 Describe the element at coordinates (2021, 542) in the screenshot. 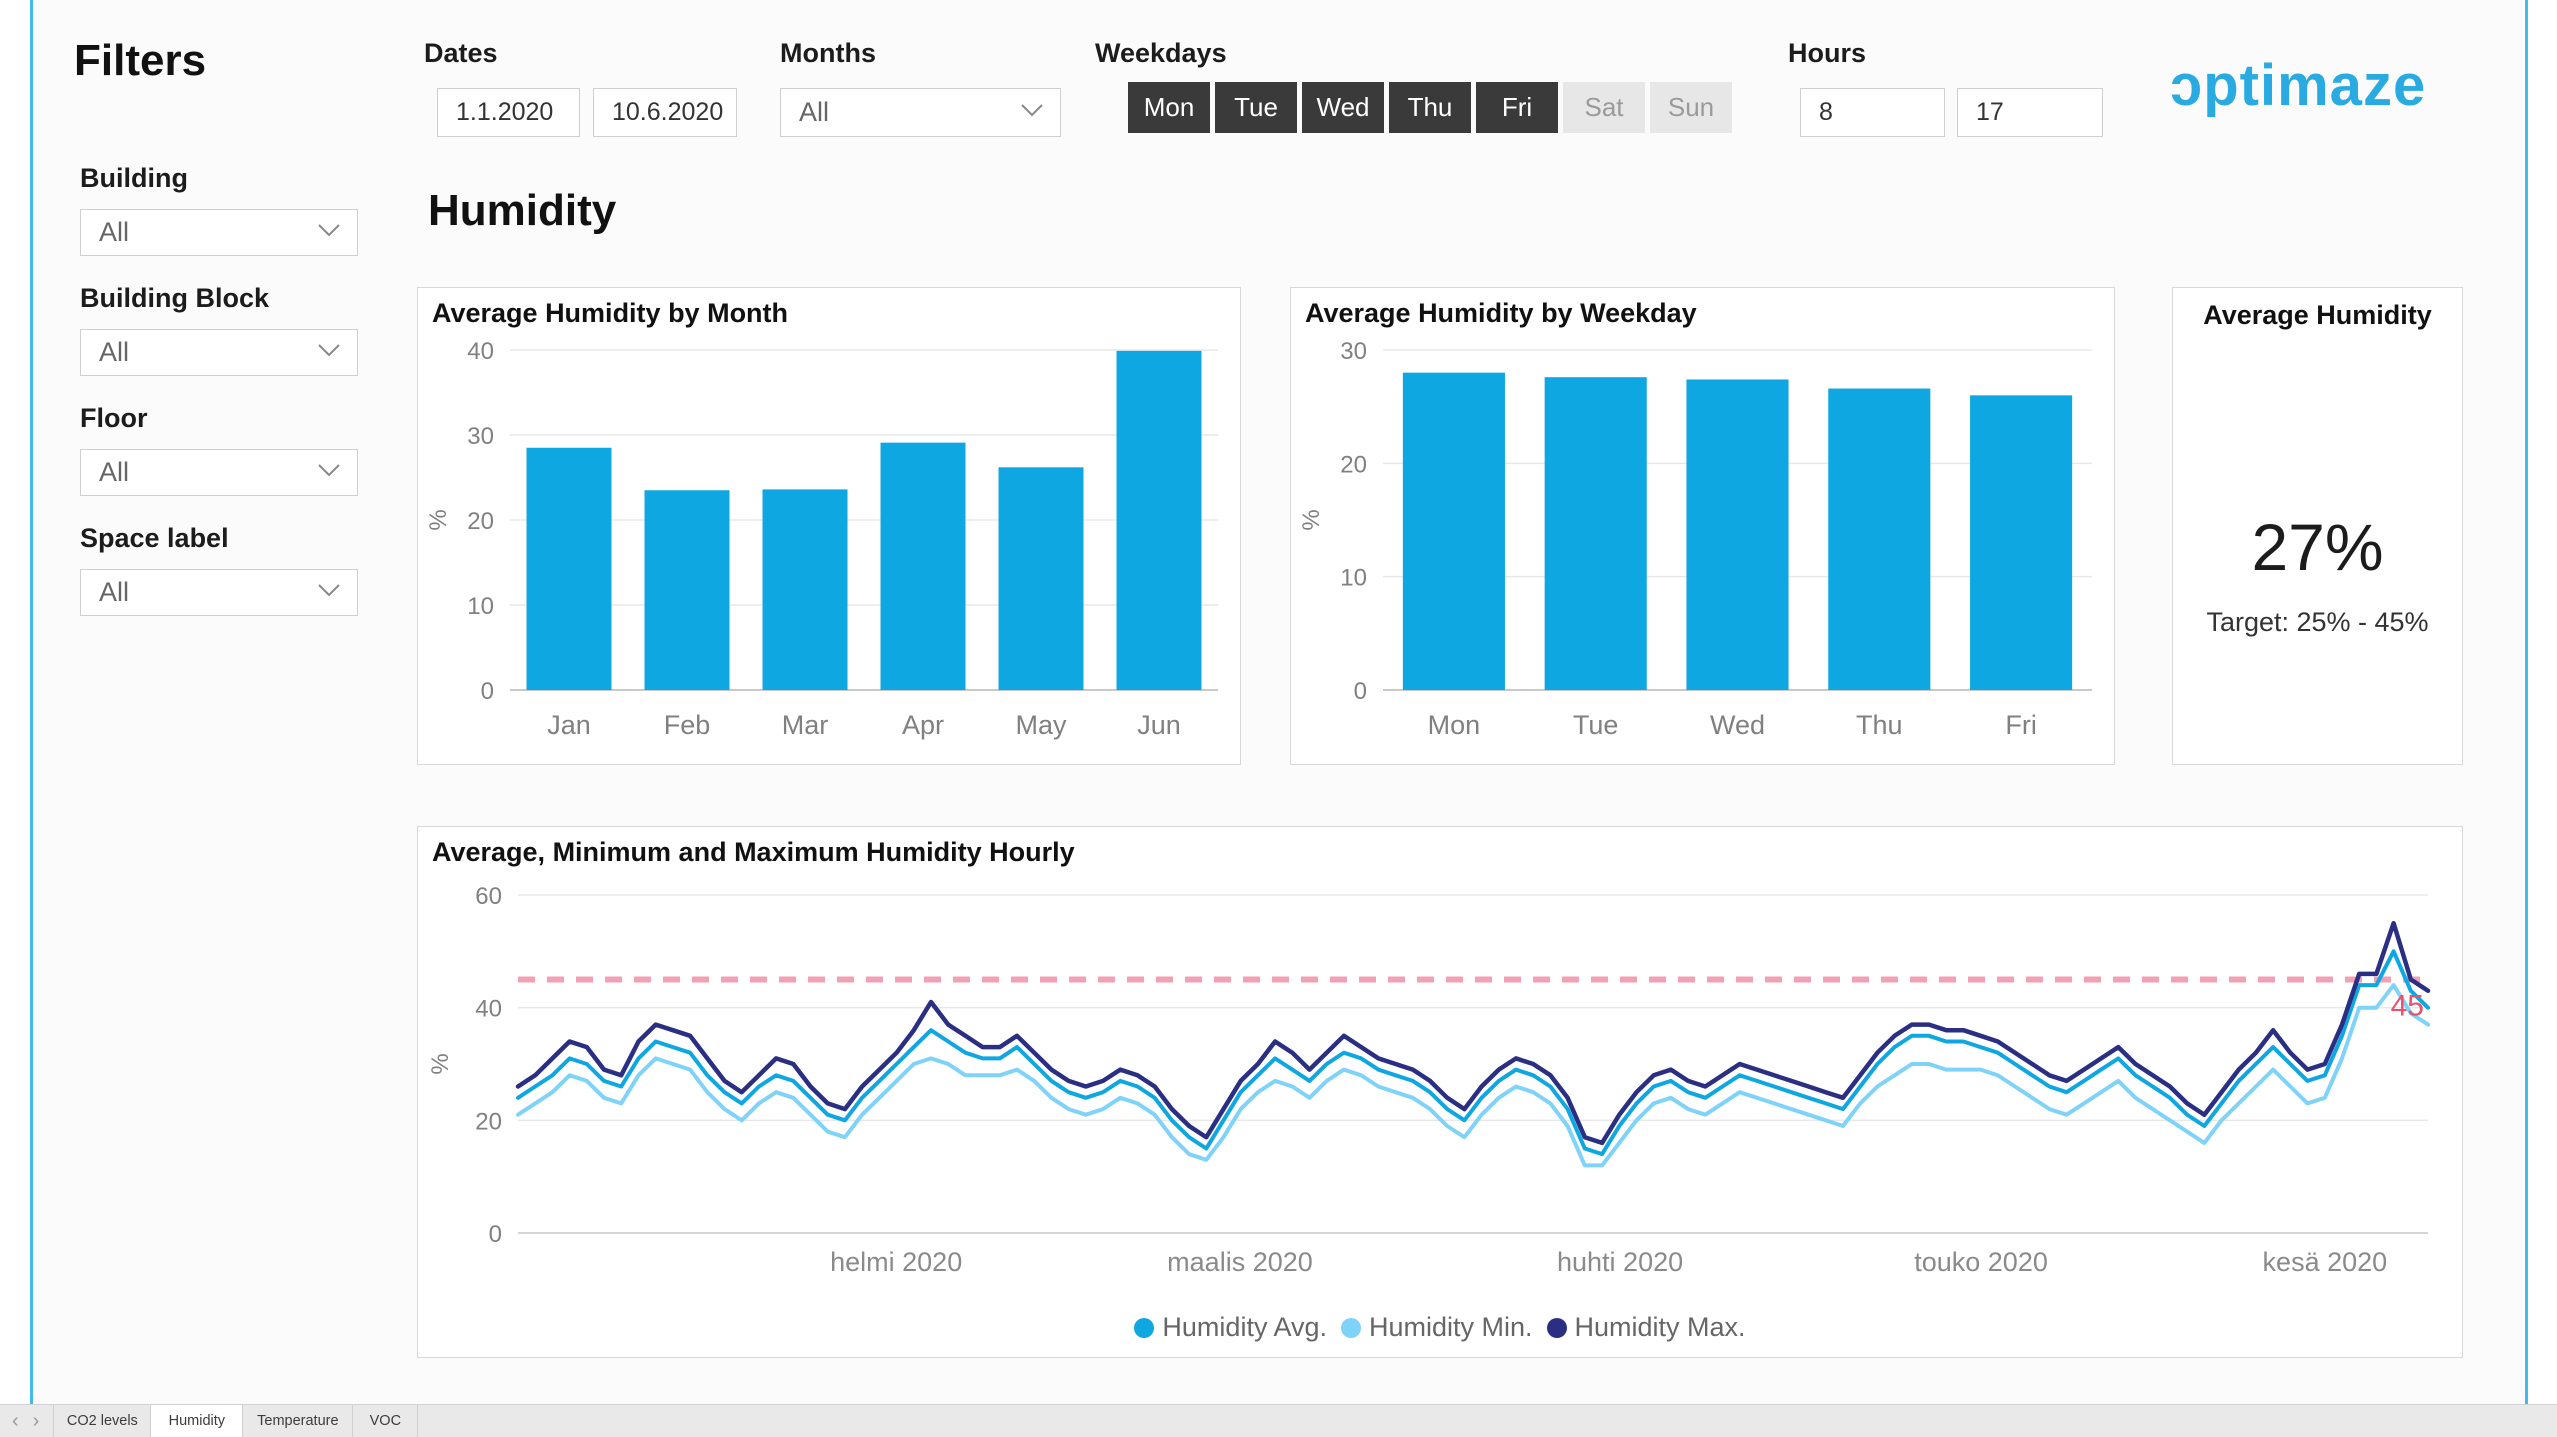

I see `bar-fri` at that location.